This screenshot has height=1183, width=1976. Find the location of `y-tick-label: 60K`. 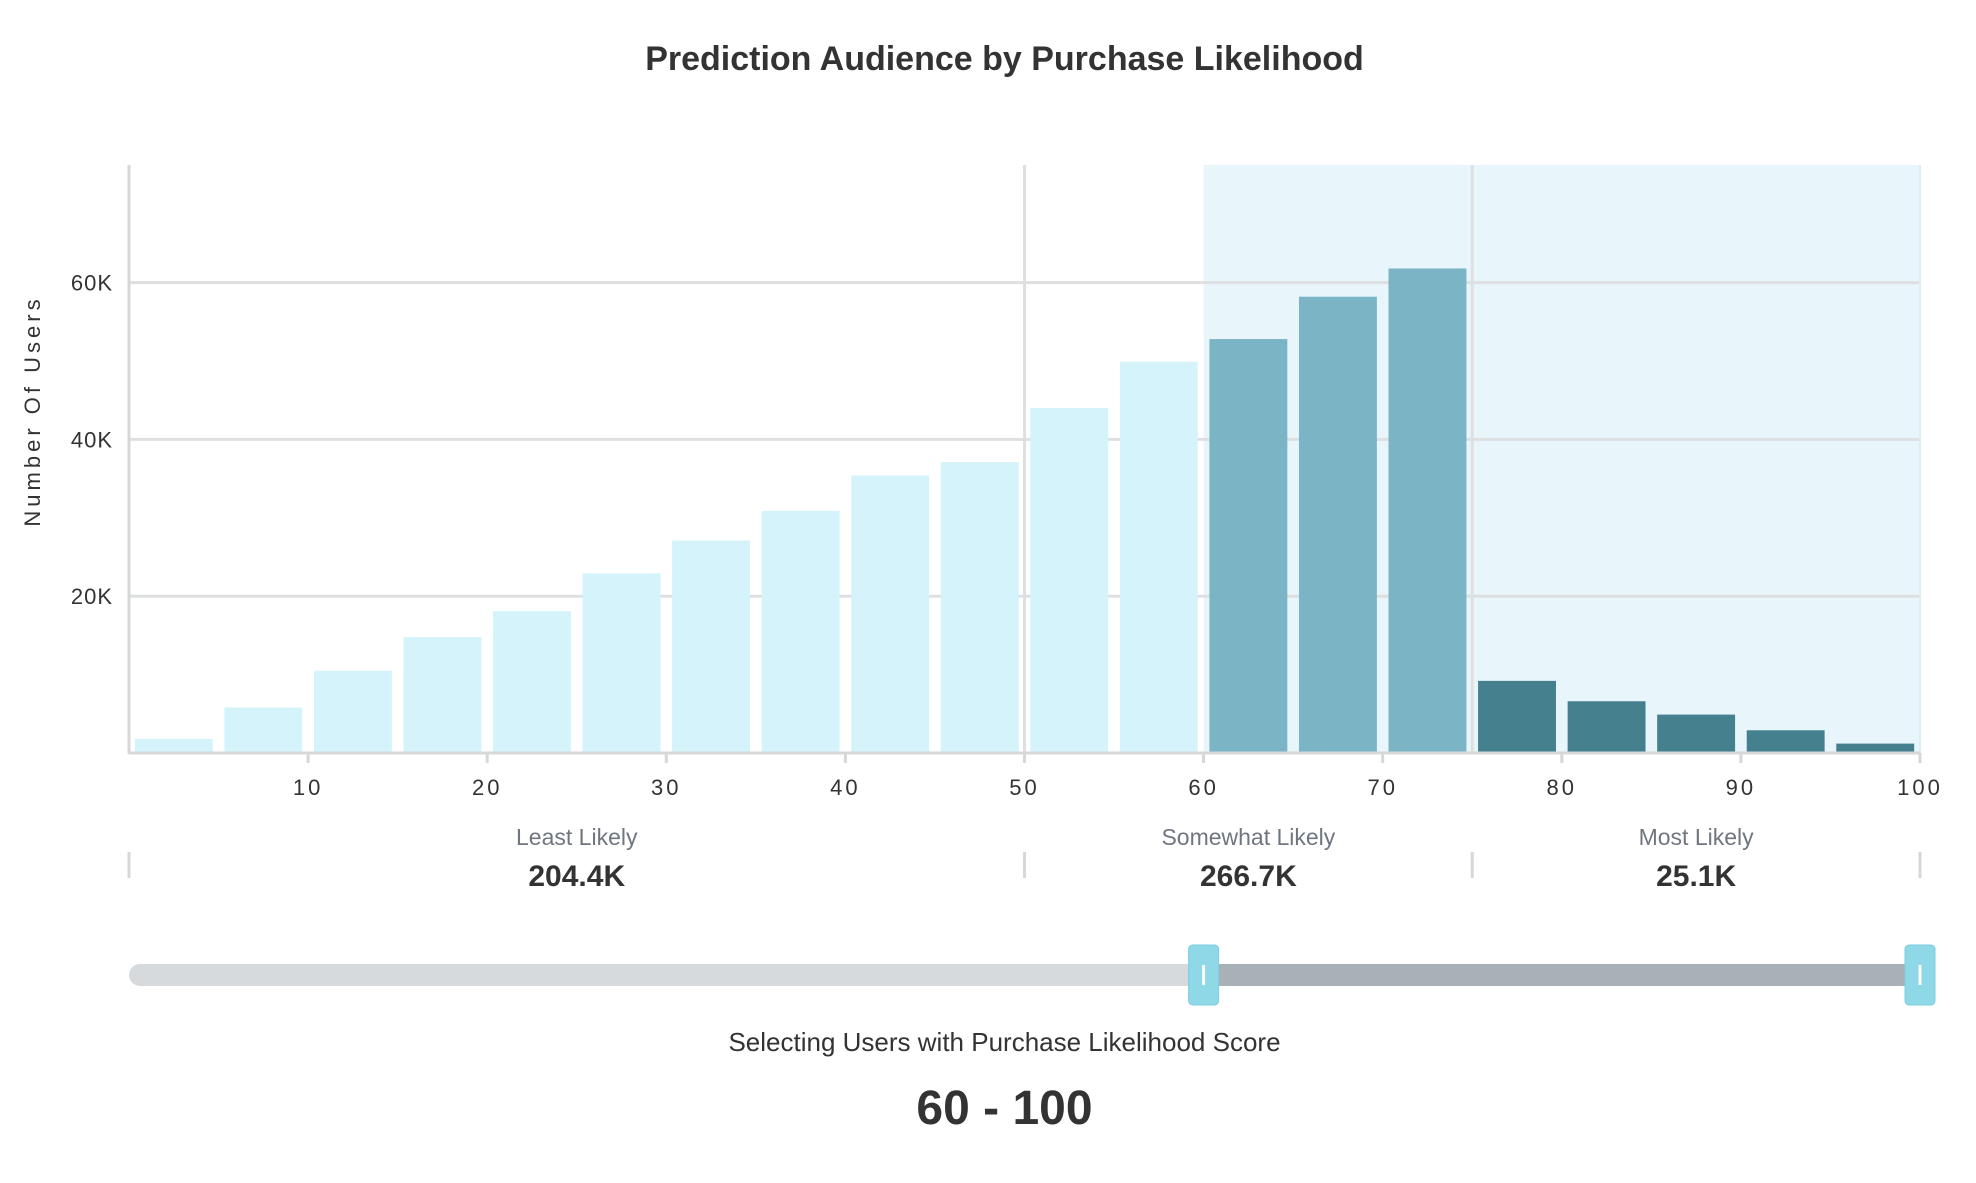

y-tick-label: 60K is located at coordinates (92, 283).